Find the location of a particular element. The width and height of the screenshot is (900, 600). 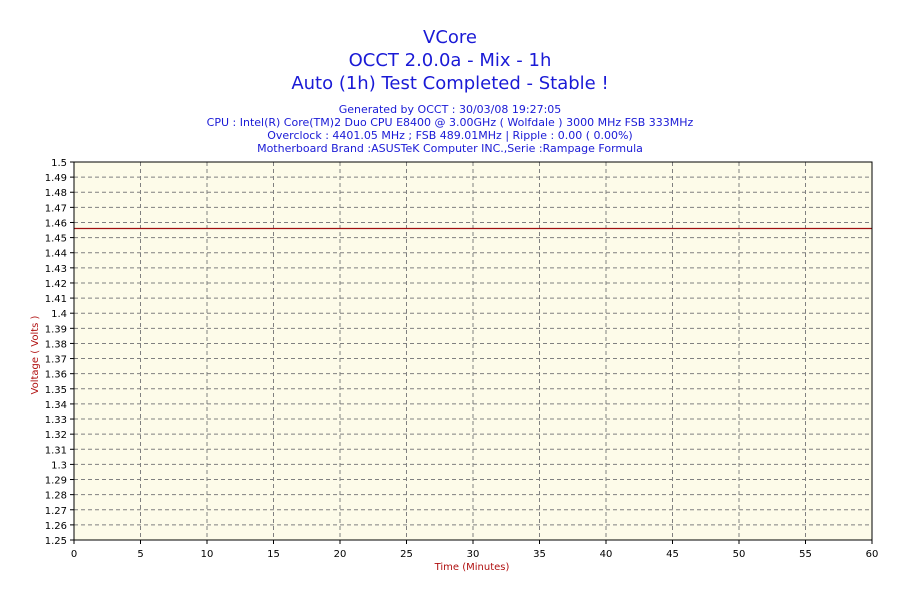

x-tick-label: 30 is located at coordinates (473, 554).